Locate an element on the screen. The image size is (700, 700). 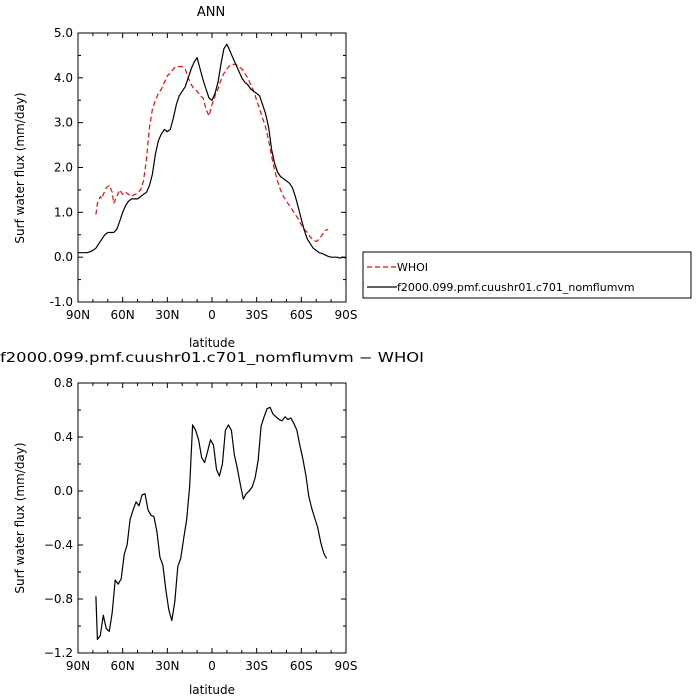
top-y-tick-label: 4.0 is located at coordinates (63, 78).